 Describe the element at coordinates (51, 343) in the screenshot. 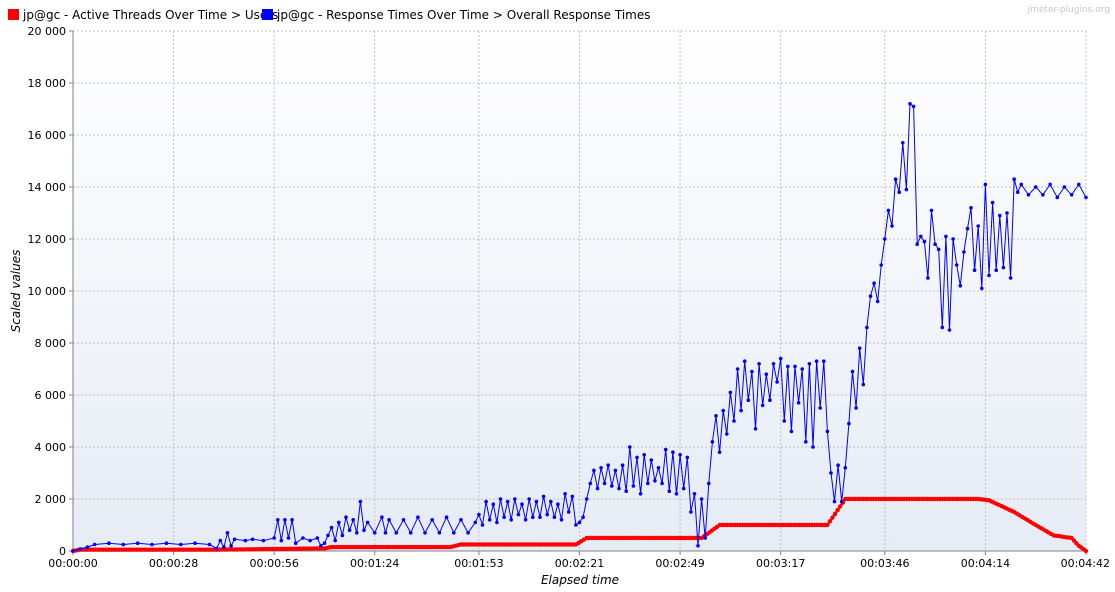

I see `y-tick-label: 8 000` at that location.